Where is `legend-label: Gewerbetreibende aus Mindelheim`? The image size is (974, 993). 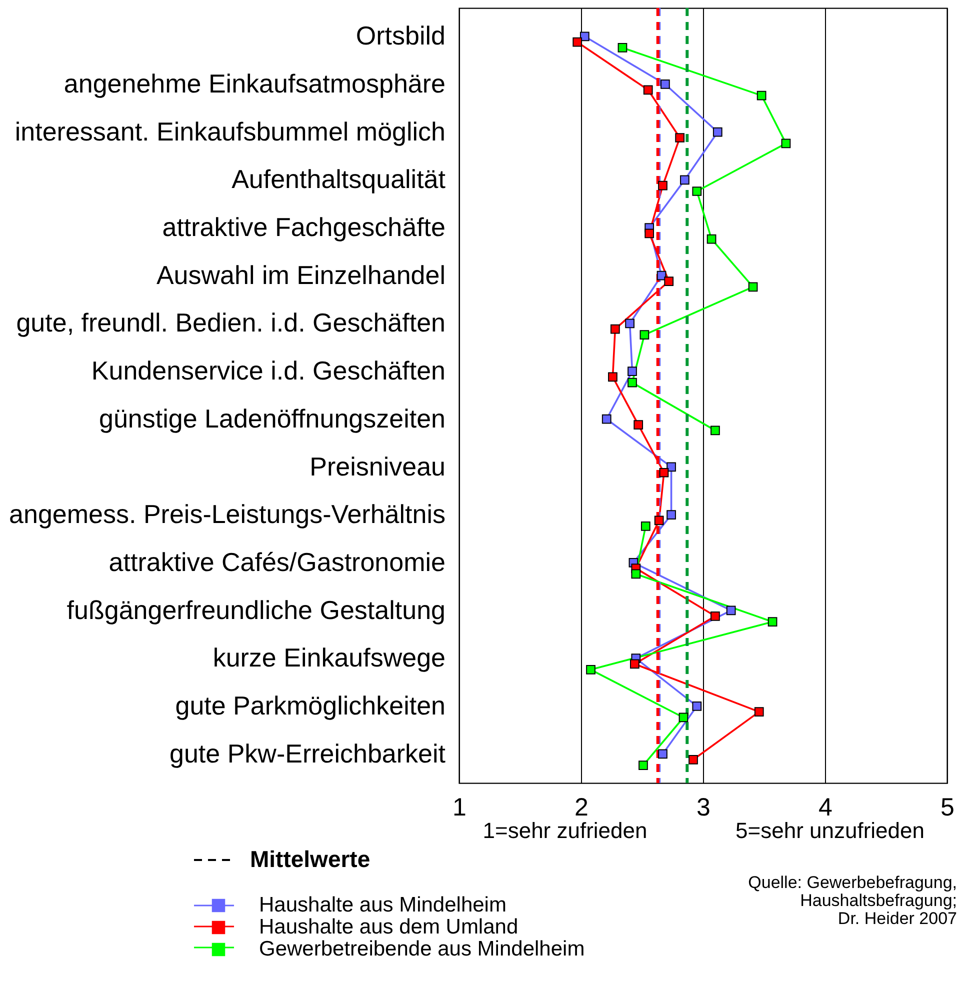
legend-label: Gewerbetreibende aus Mindelheim is located at coordinates (422, 949).